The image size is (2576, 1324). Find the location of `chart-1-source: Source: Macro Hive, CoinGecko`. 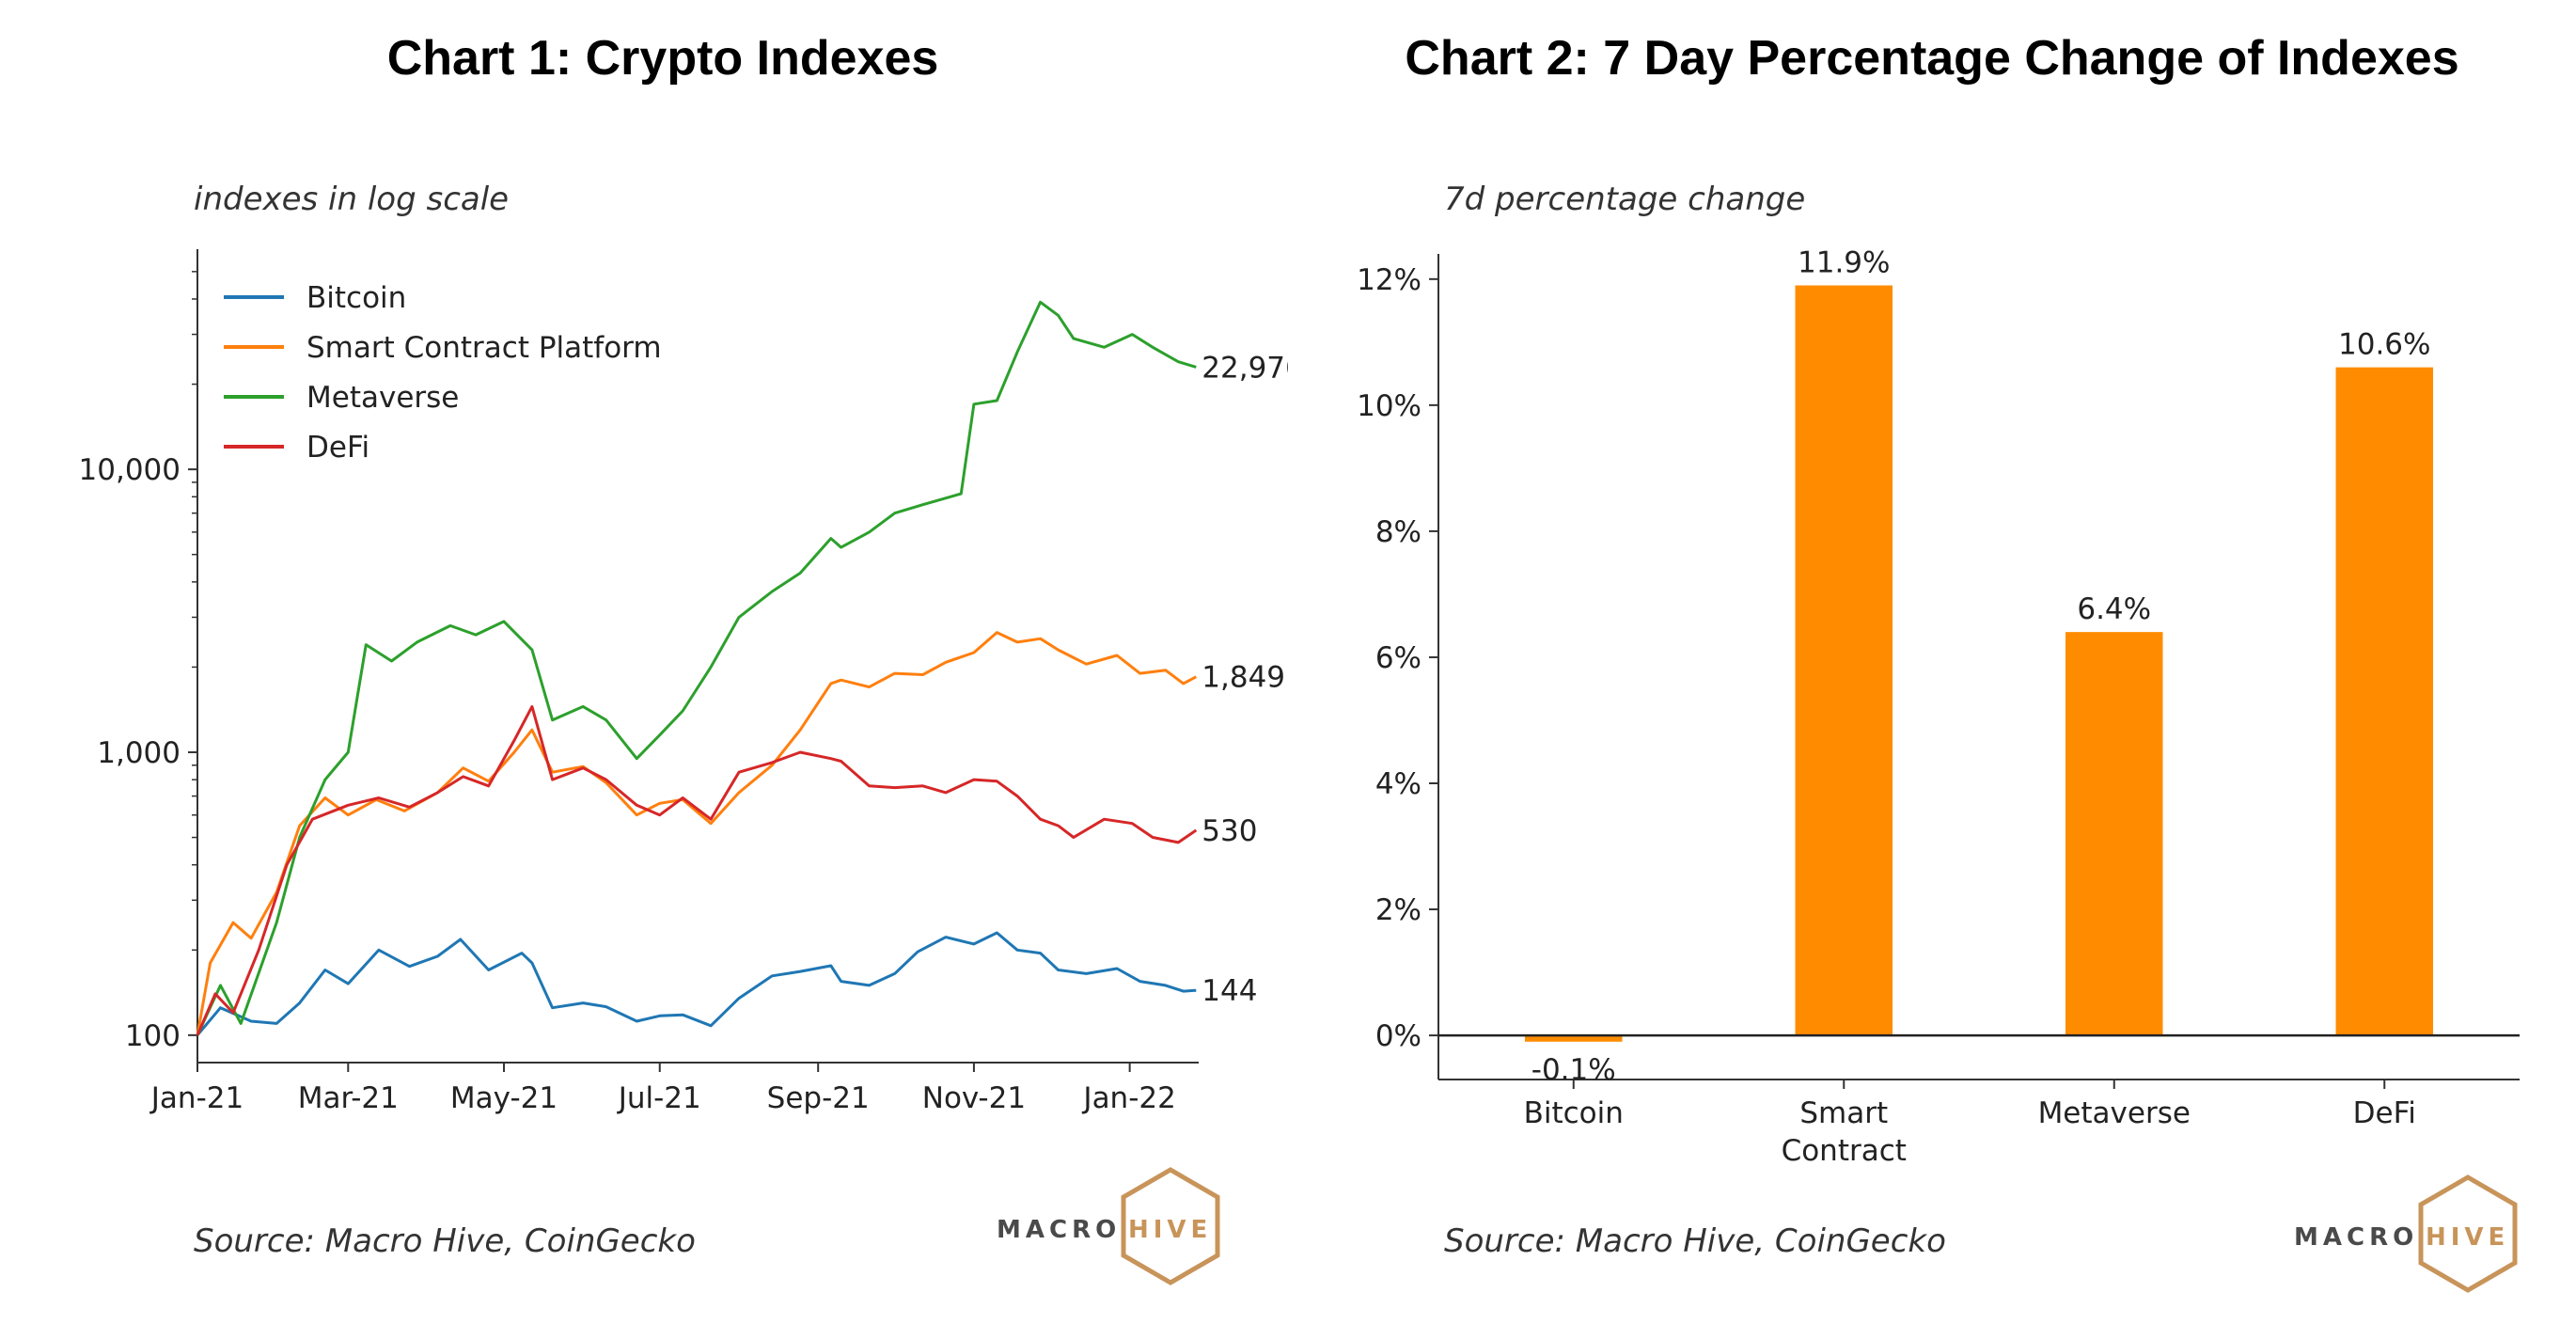

chart-1-source: Source: Macro Hive, CoinGecko is located at coordinates (445, 1241).